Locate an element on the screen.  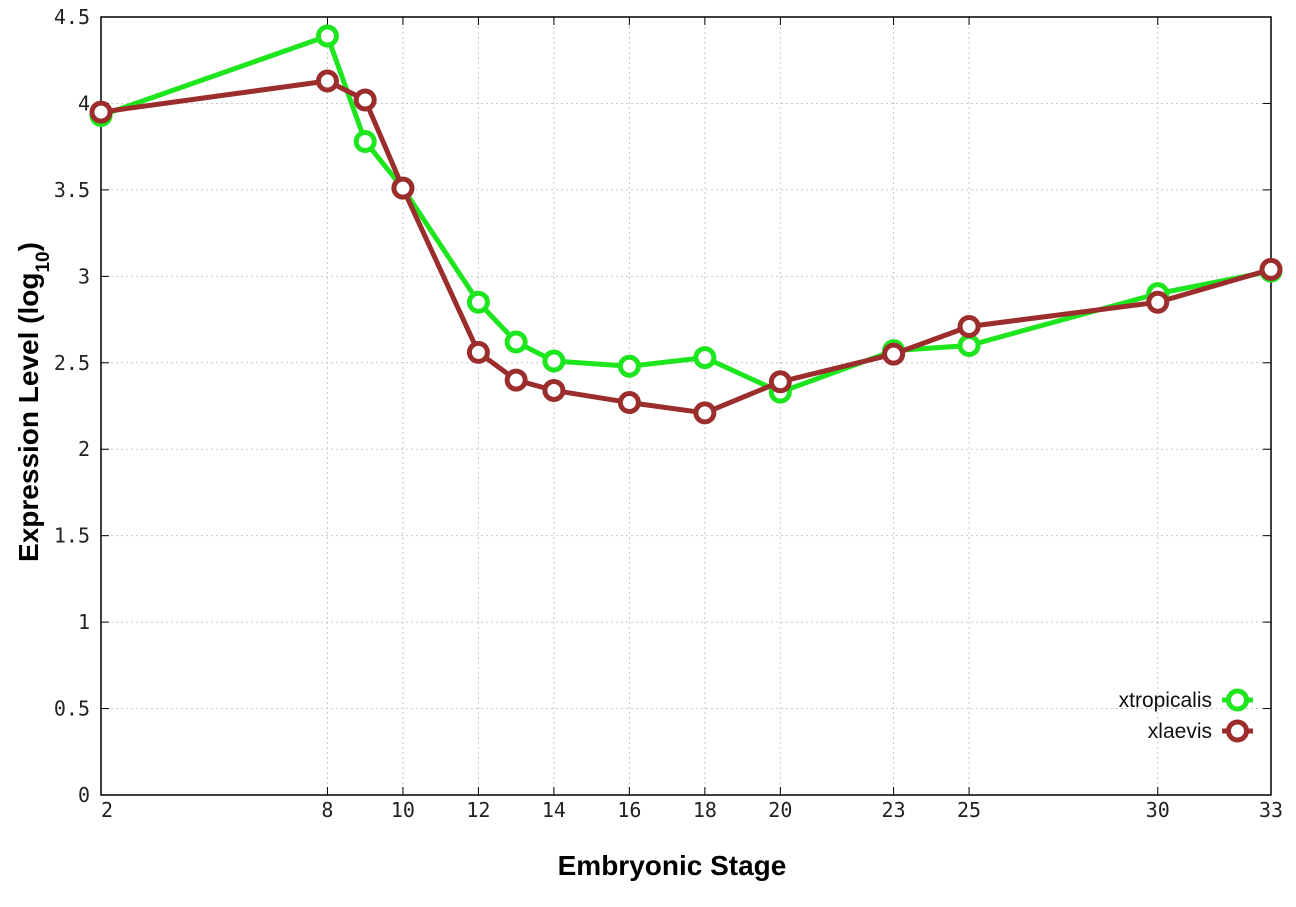
x-axis-title: Embryonic Stage is located at coordinates (672, 865).